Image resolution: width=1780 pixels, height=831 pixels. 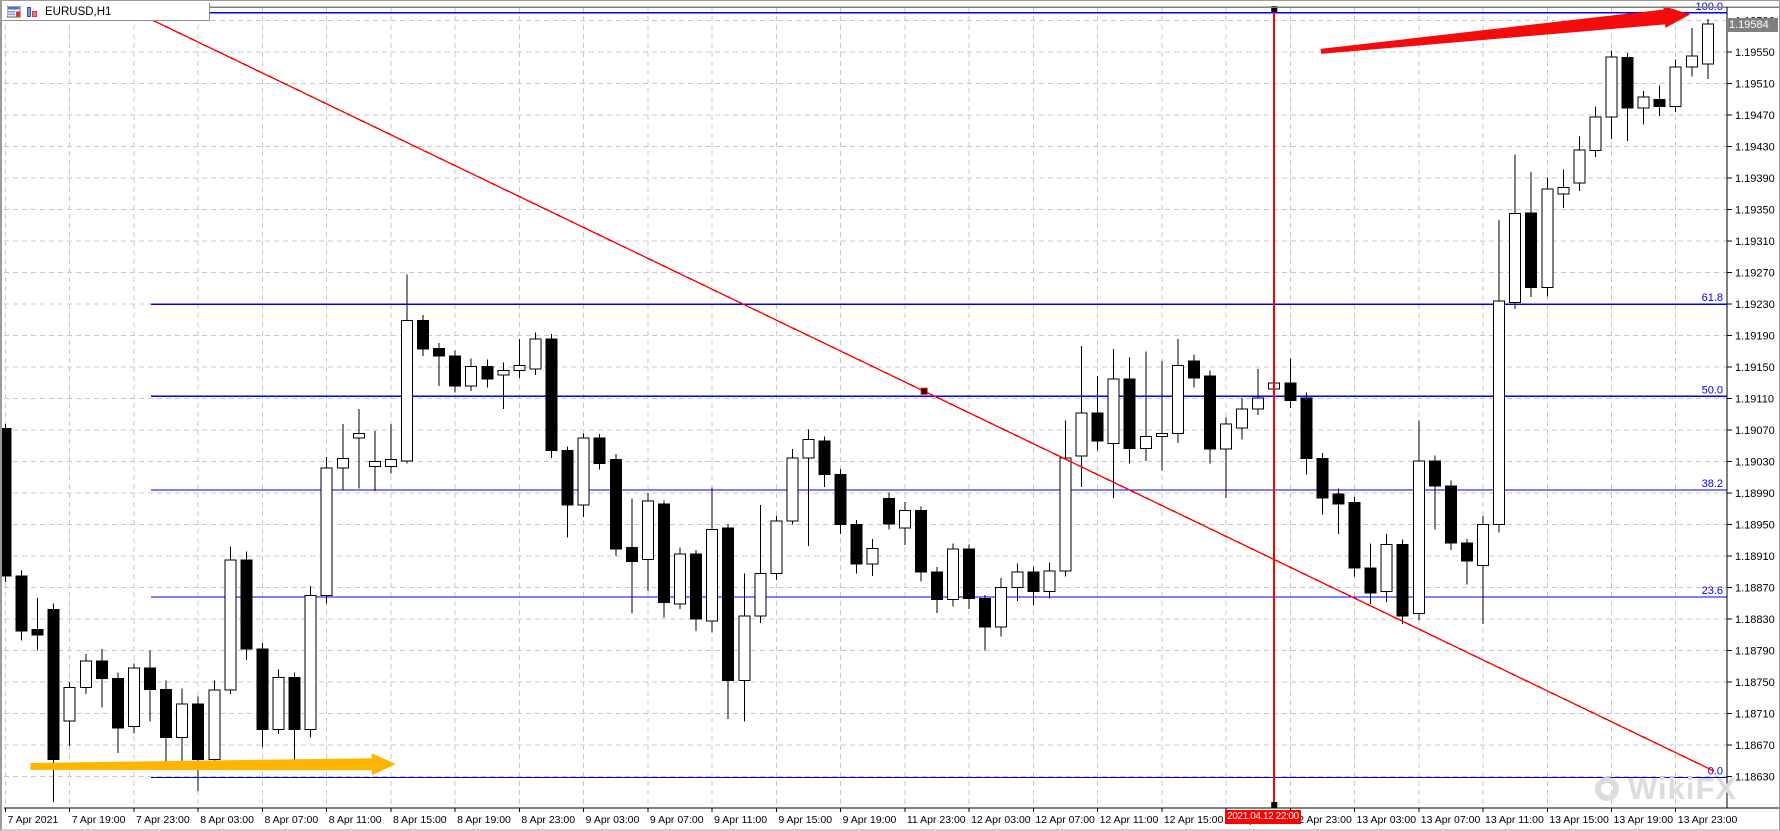 What do you see at coordinates (870, 820) in the screenshot?
I see `time-label: 9 Apr 19:00` at bounding box center [870, 820].